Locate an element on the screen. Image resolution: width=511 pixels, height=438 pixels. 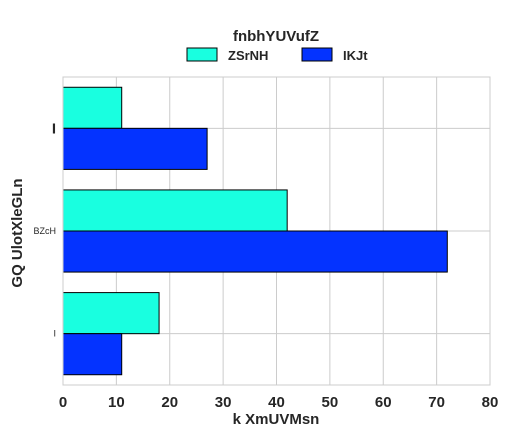
y-axis-label: GQ UlotXleGLn is located at coordinates (17, 232).